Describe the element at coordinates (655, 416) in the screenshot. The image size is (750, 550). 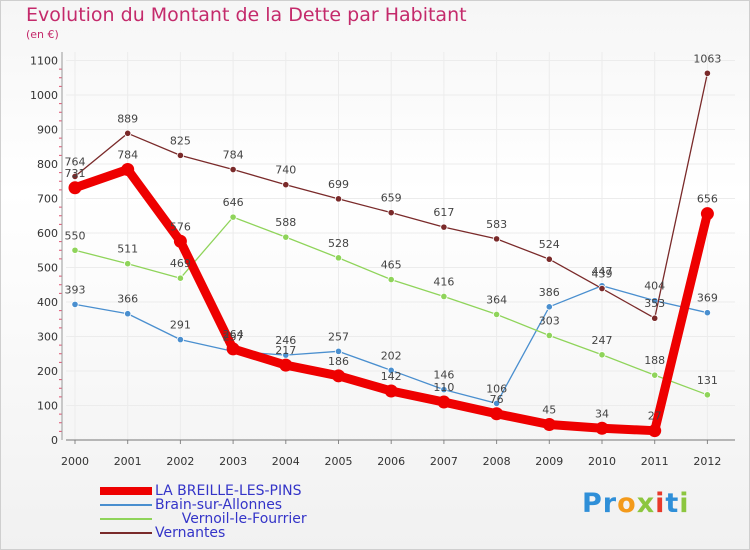
I see `data-label: 27` at that location.